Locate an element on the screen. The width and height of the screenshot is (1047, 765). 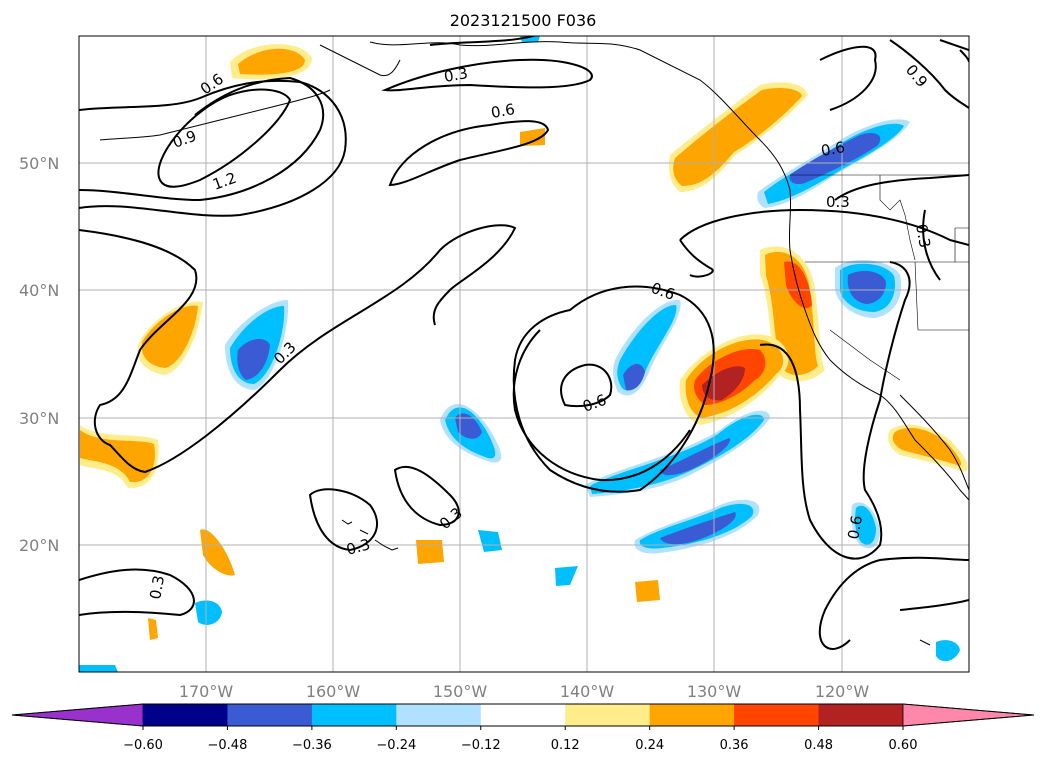
colorbar-tick-label: 0.24 is located at coordinates (649, 745).